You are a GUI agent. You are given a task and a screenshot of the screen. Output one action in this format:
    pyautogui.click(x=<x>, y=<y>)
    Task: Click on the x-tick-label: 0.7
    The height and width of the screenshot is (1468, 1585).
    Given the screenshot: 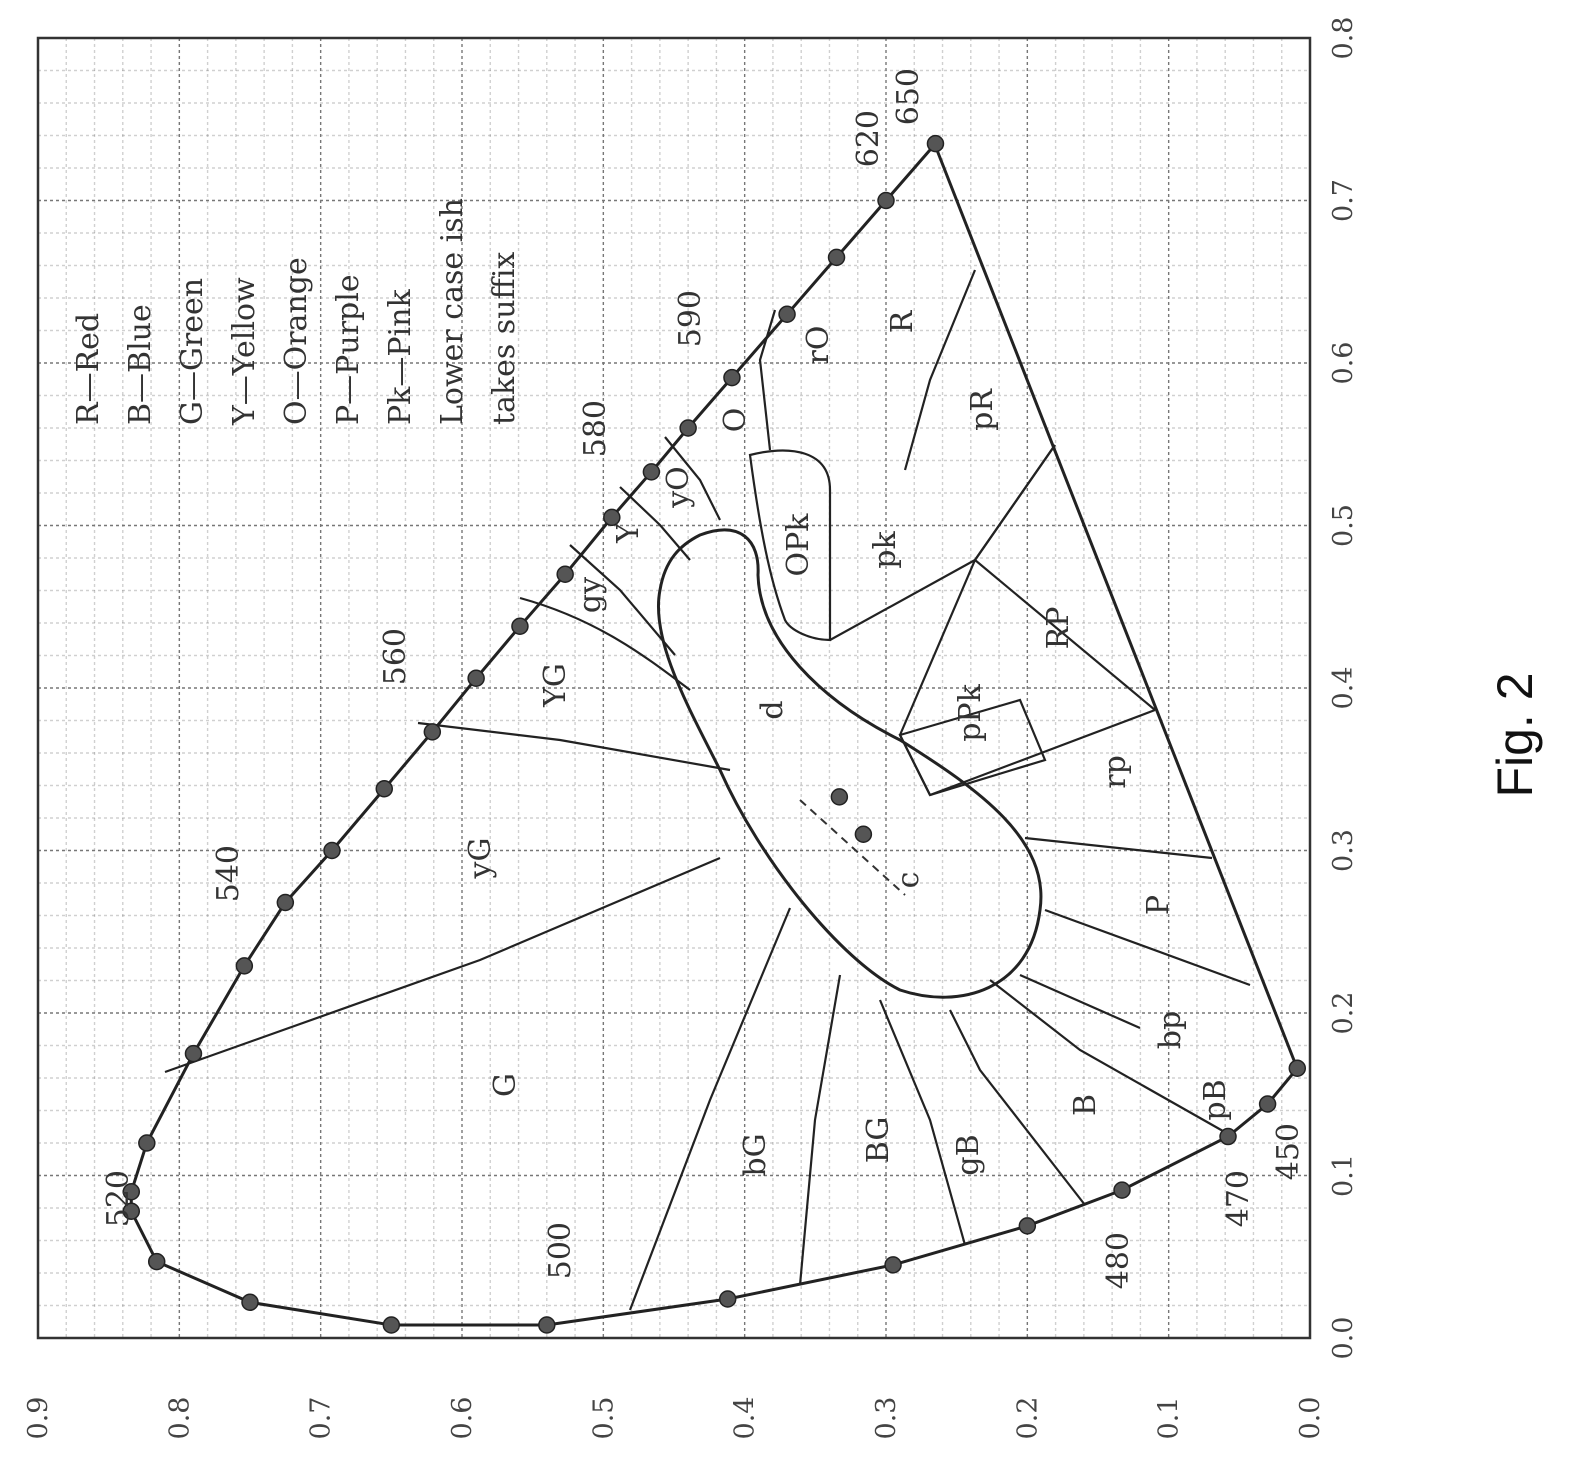 What is the action you would take?
    pyautogui.click(x=1343, y=200)
    